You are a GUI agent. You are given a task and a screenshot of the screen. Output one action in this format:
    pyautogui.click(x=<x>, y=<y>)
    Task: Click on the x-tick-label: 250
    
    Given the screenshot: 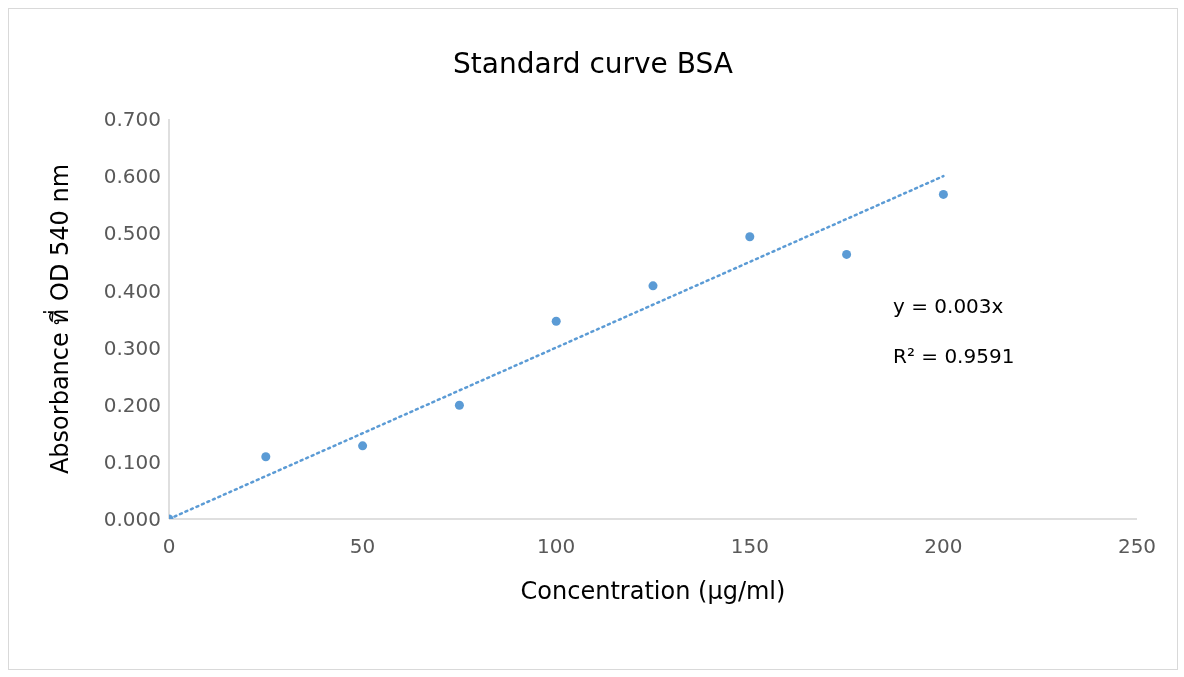 What is the action you would take?
    pyautogui.click(x=1137, y=546)
    